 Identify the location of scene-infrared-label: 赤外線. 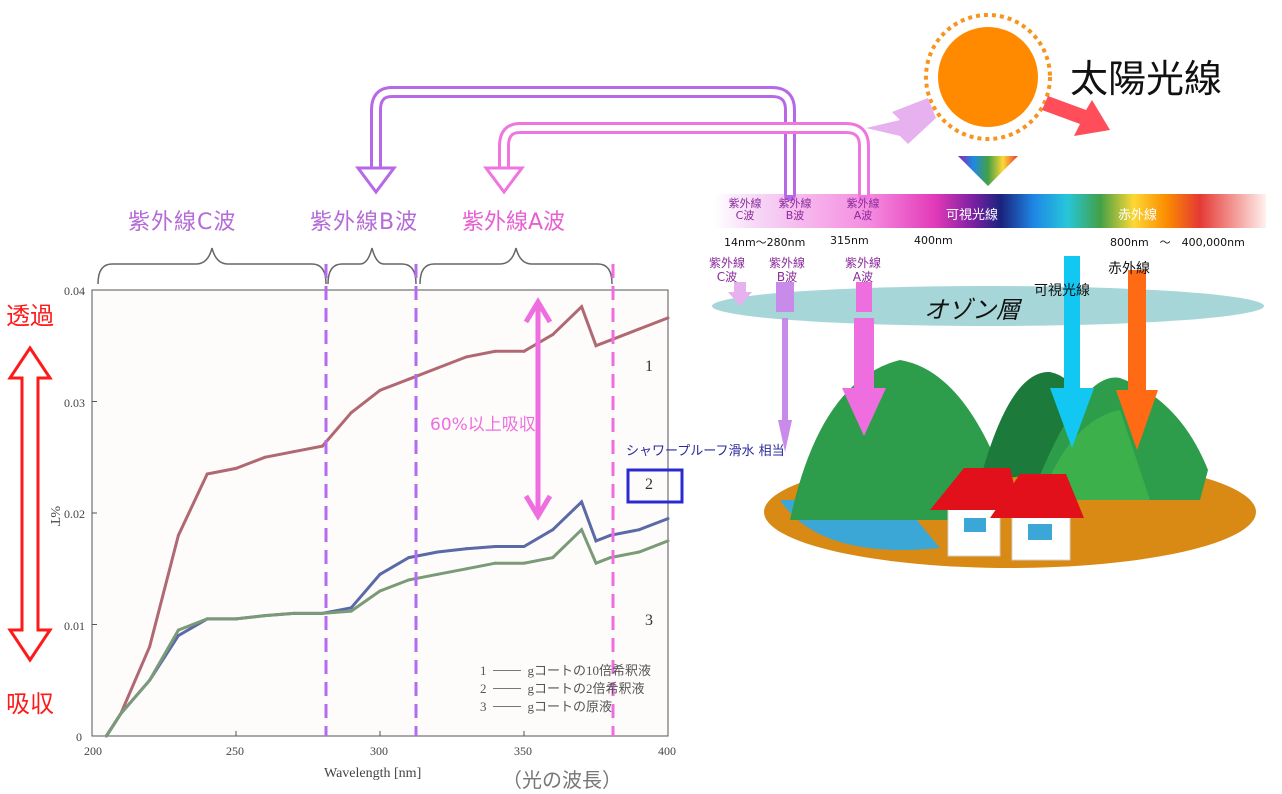
(1129, 269).